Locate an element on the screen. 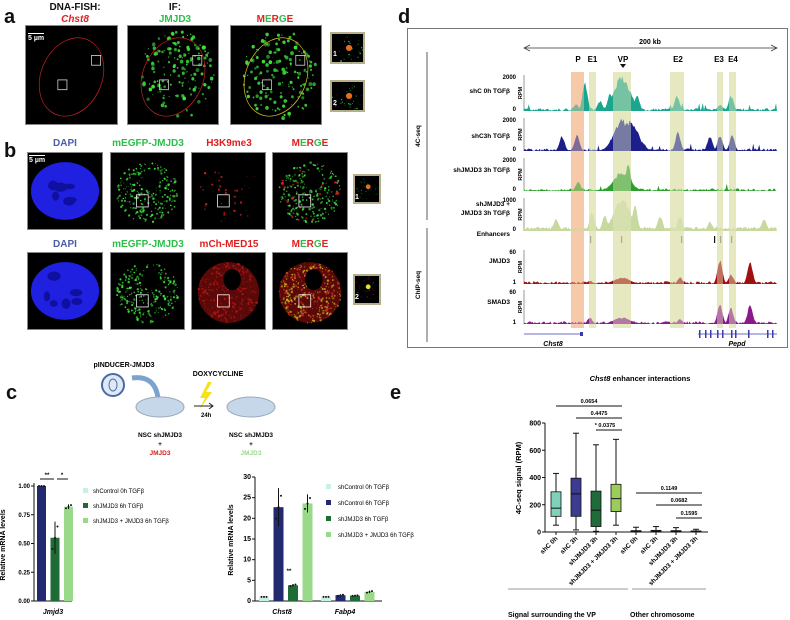 This screenshot has width=790, height=620. legend-label: shJMJD3 + JMJD3 6h TGFβ is located at coordinates (131, 522).